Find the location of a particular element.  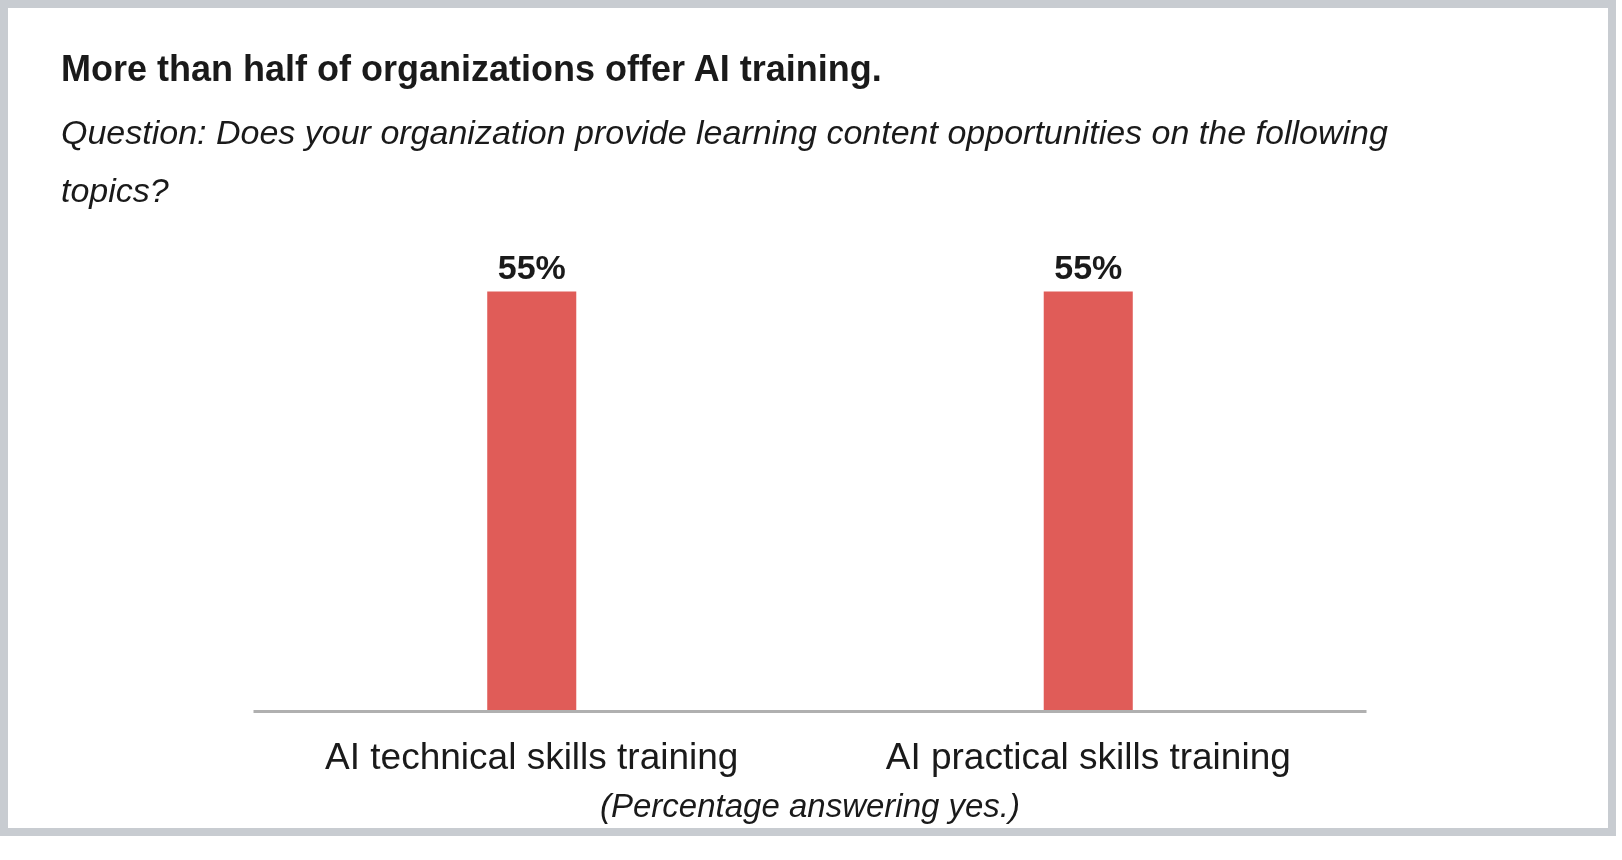

chart-subtitle: Question: Does your organization provide learning content opportunities on the following topics? is located at coordinates (725, 161).